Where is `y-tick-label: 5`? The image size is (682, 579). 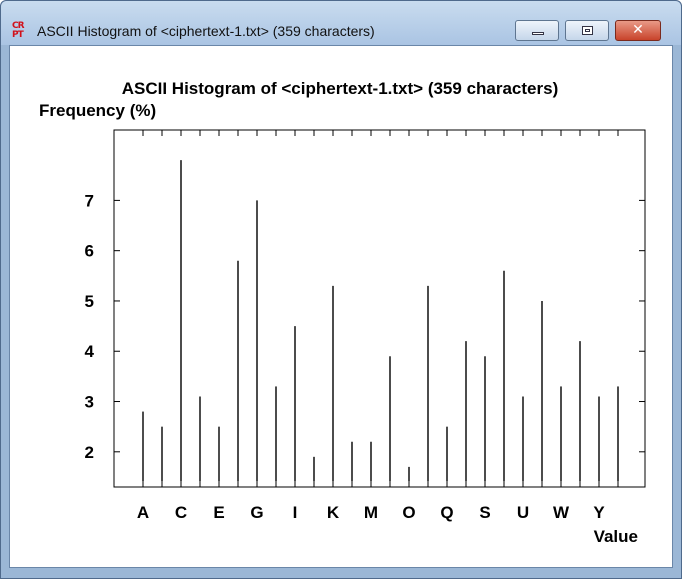
y-tick-label: 5 is located at coordinates (89, 301).